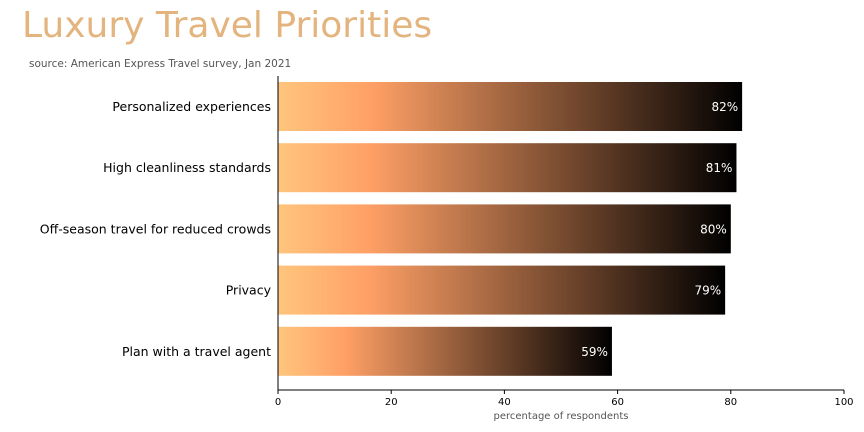 The width and height of the screenshot is (864, 432). What do you see at coordinates (719, 168) in the screenshot?
I see `value-label-1: 81%` at bounding box center [719, 168].